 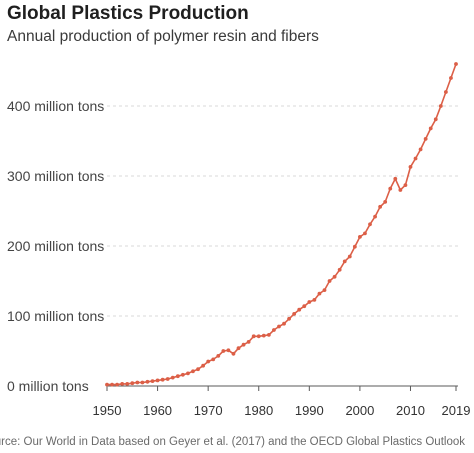 I want to click on x-tick-label: 2019, so click(x=456, y=410).